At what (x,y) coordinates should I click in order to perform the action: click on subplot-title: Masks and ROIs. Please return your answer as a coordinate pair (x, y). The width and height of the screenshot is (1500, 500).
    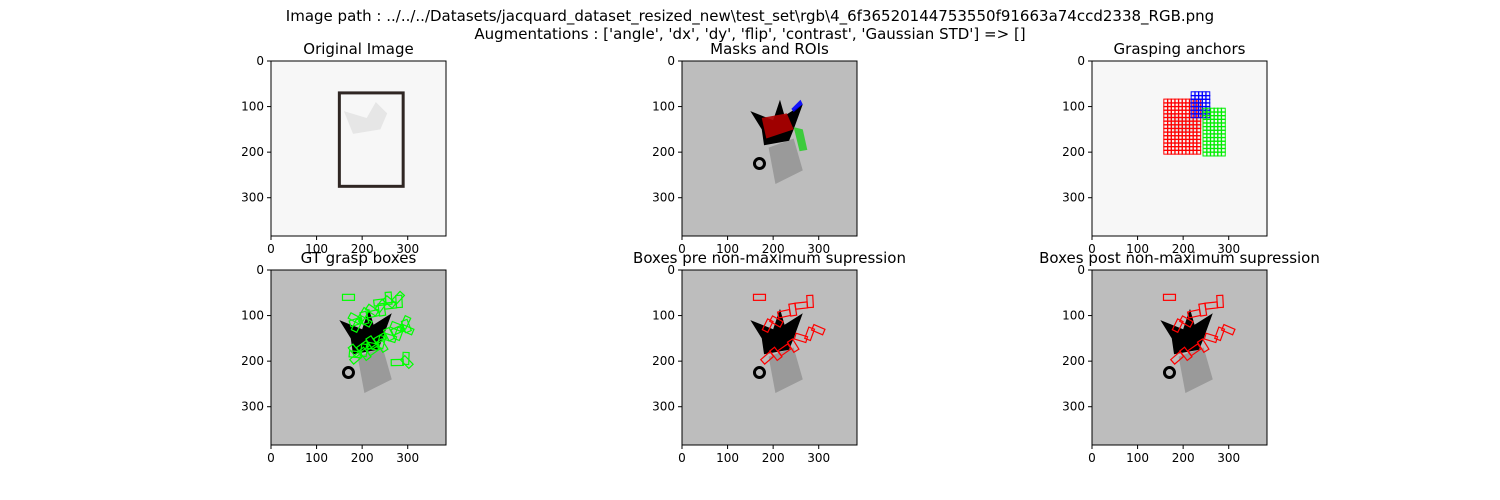
    Looking at the image, I should click on (769, 49).